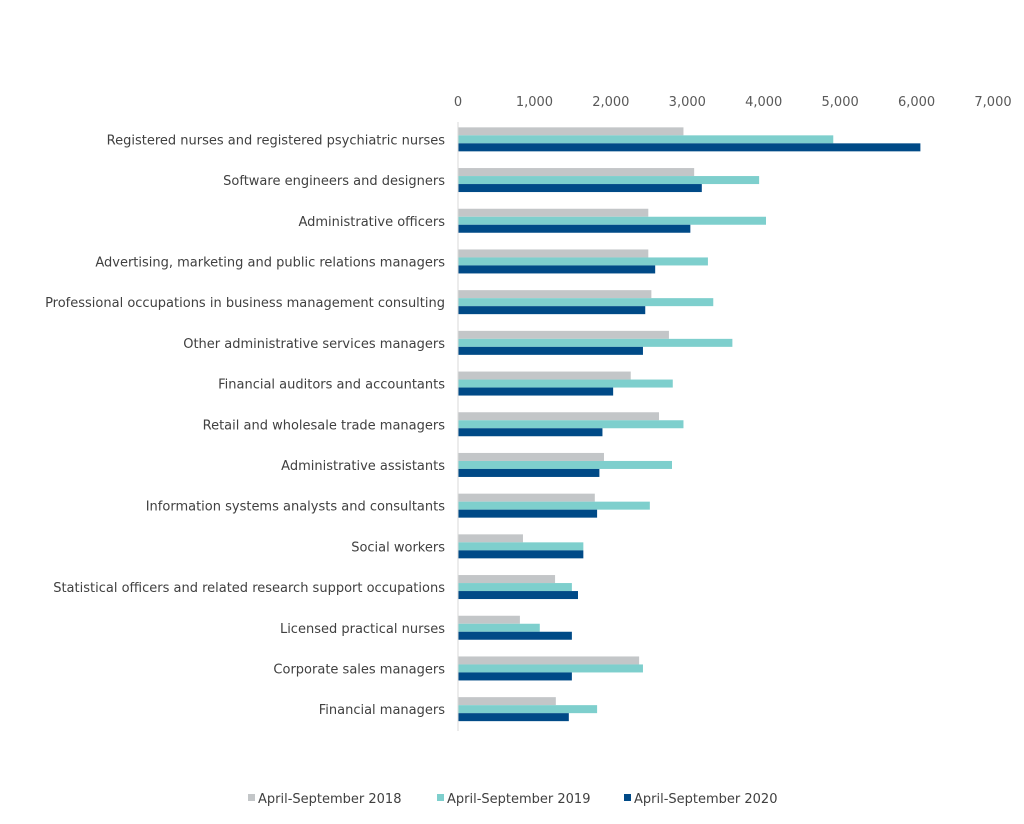 This screenshot has height=824, width=1024. Describe the element at coordinates (992, 102) in the screenshot. I see `x-tick-label: 7,000` at that location.